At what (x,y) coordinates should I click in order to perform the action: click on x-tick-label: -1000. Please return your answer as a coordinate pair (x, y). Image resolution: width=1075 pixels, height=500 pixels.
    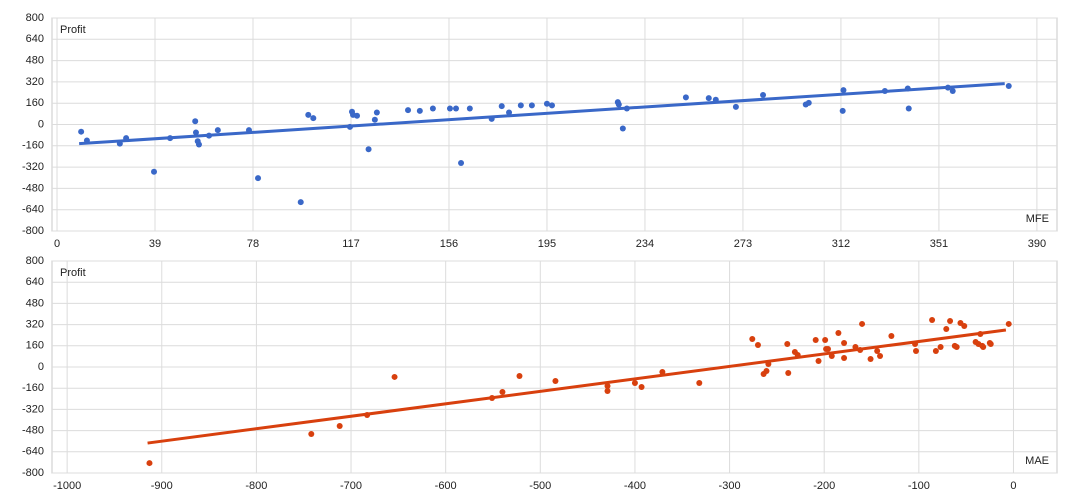
    Looking at the image, I should click on (67, 486).